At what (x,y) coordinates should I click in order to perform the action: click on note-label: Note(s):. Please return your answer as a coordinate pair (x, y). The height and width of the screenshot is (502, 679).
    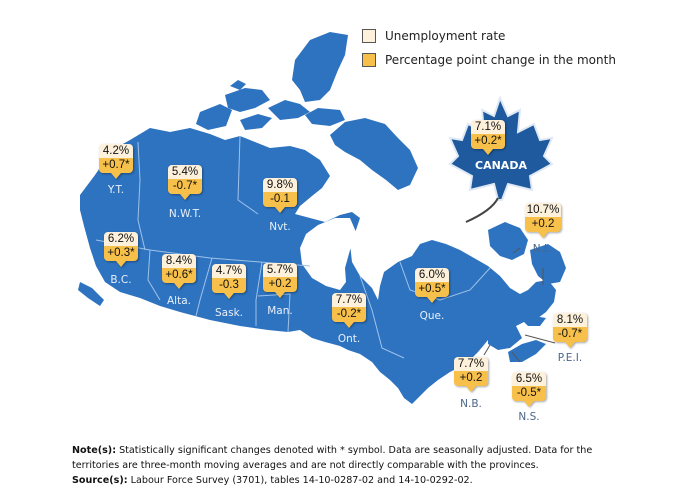
    Looking at the image, I should click on (94, 450).